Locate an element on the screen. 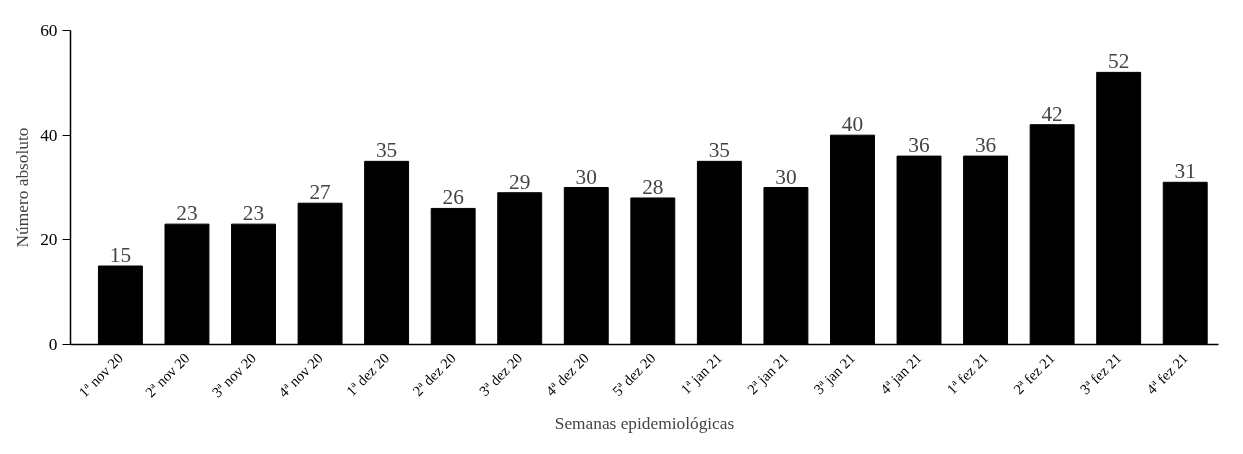 This screenshot has height=454, width=1243. data-label: 29 is located at coordinates (520, 181).